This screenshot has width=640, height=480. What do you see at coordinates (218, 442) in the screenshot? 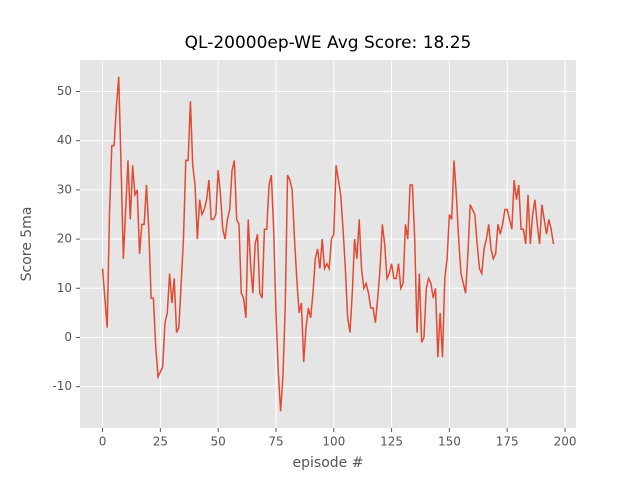
I see `x-tick-label: 50` at bounding box center [218, 442].